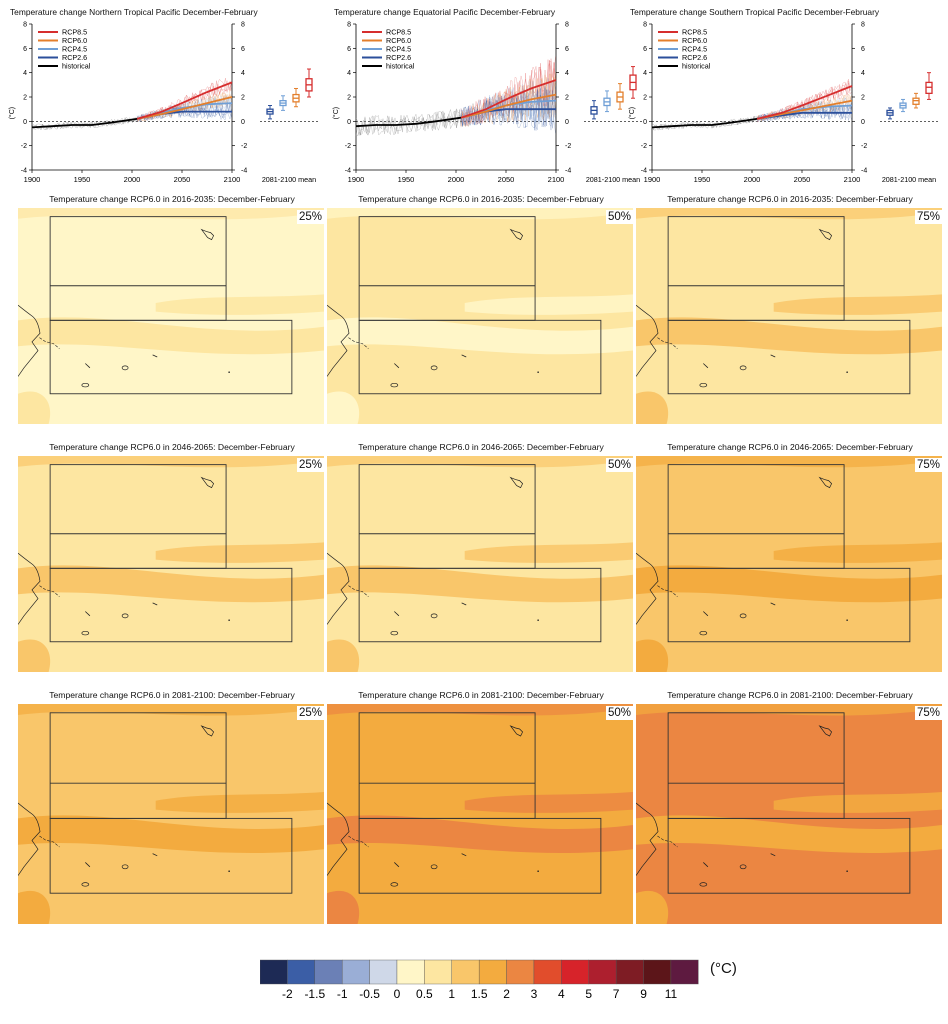 The image size is (948, 1024). Describe the element at coordinates (479, 980) in the screenshot. I see `colorbar-graphic: -2 -1.5 -1 -0.5 0 0.5 1 1.5 2 3 4 5 7 9 11` at that location.